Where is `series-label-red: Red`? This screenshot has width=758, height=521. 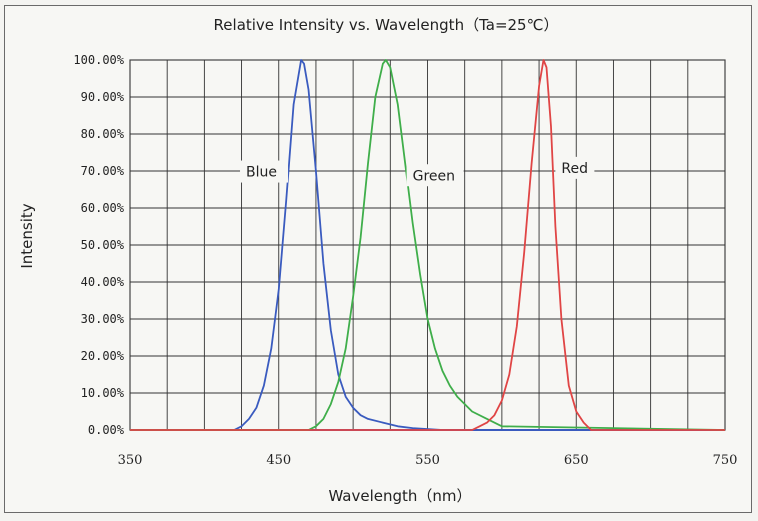
series-label-red: Red is located at coordinates (574, 169).